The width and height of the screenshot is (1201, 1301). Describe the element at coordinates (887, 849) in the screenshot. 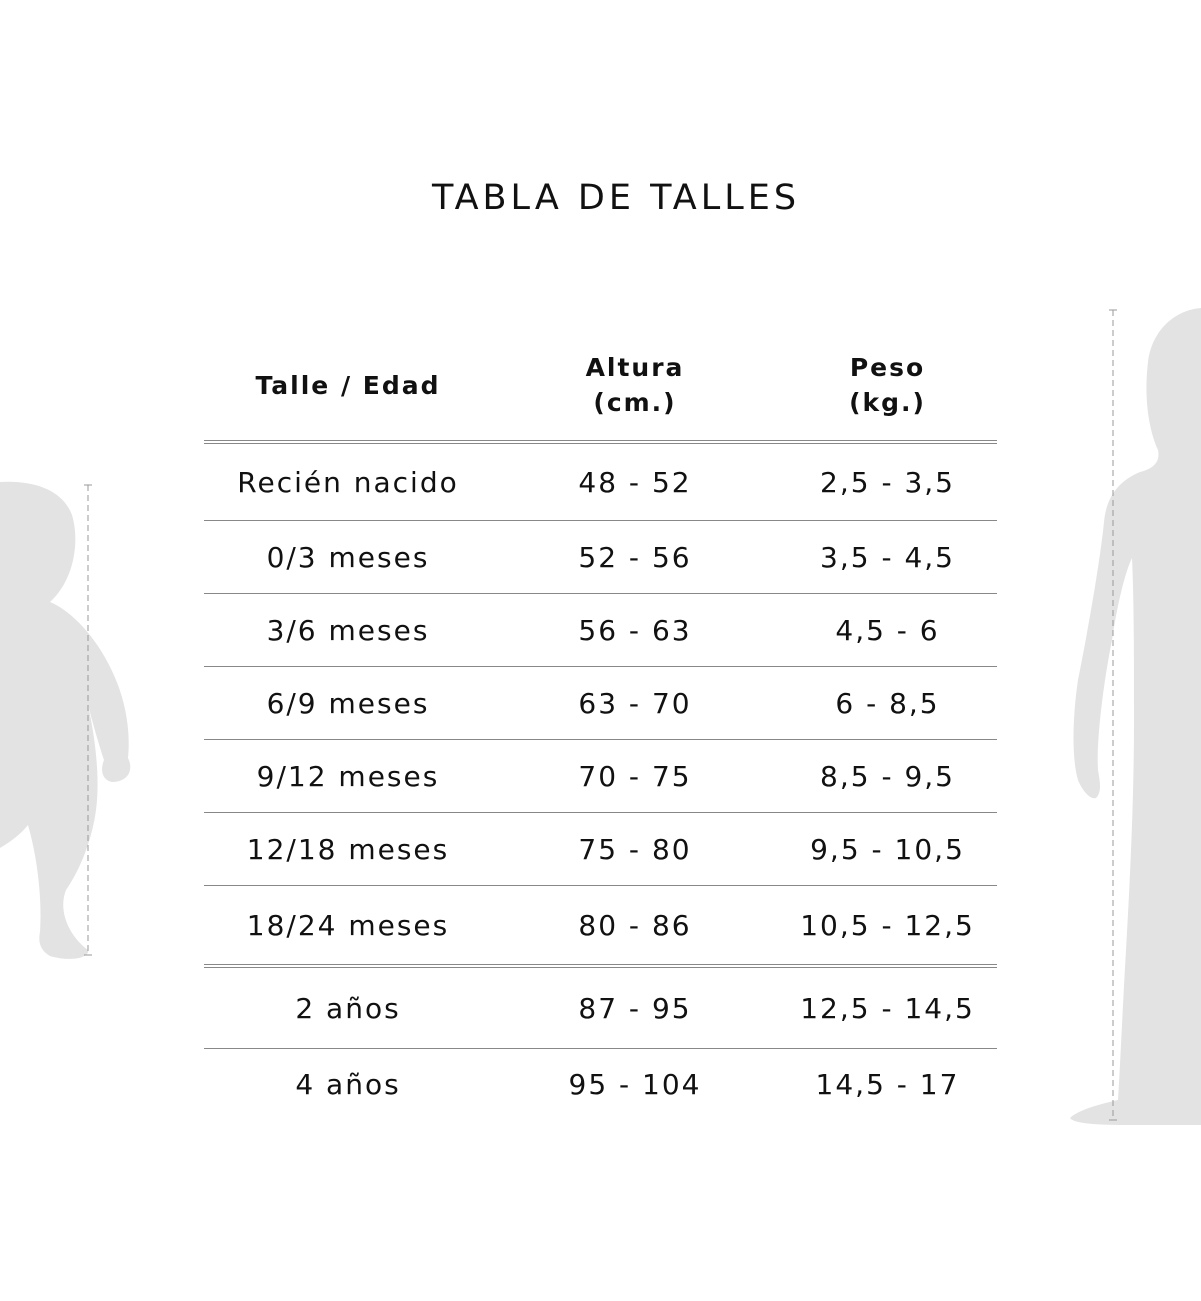

I see `weight-cell: 9,5 - 10,5` at that location.